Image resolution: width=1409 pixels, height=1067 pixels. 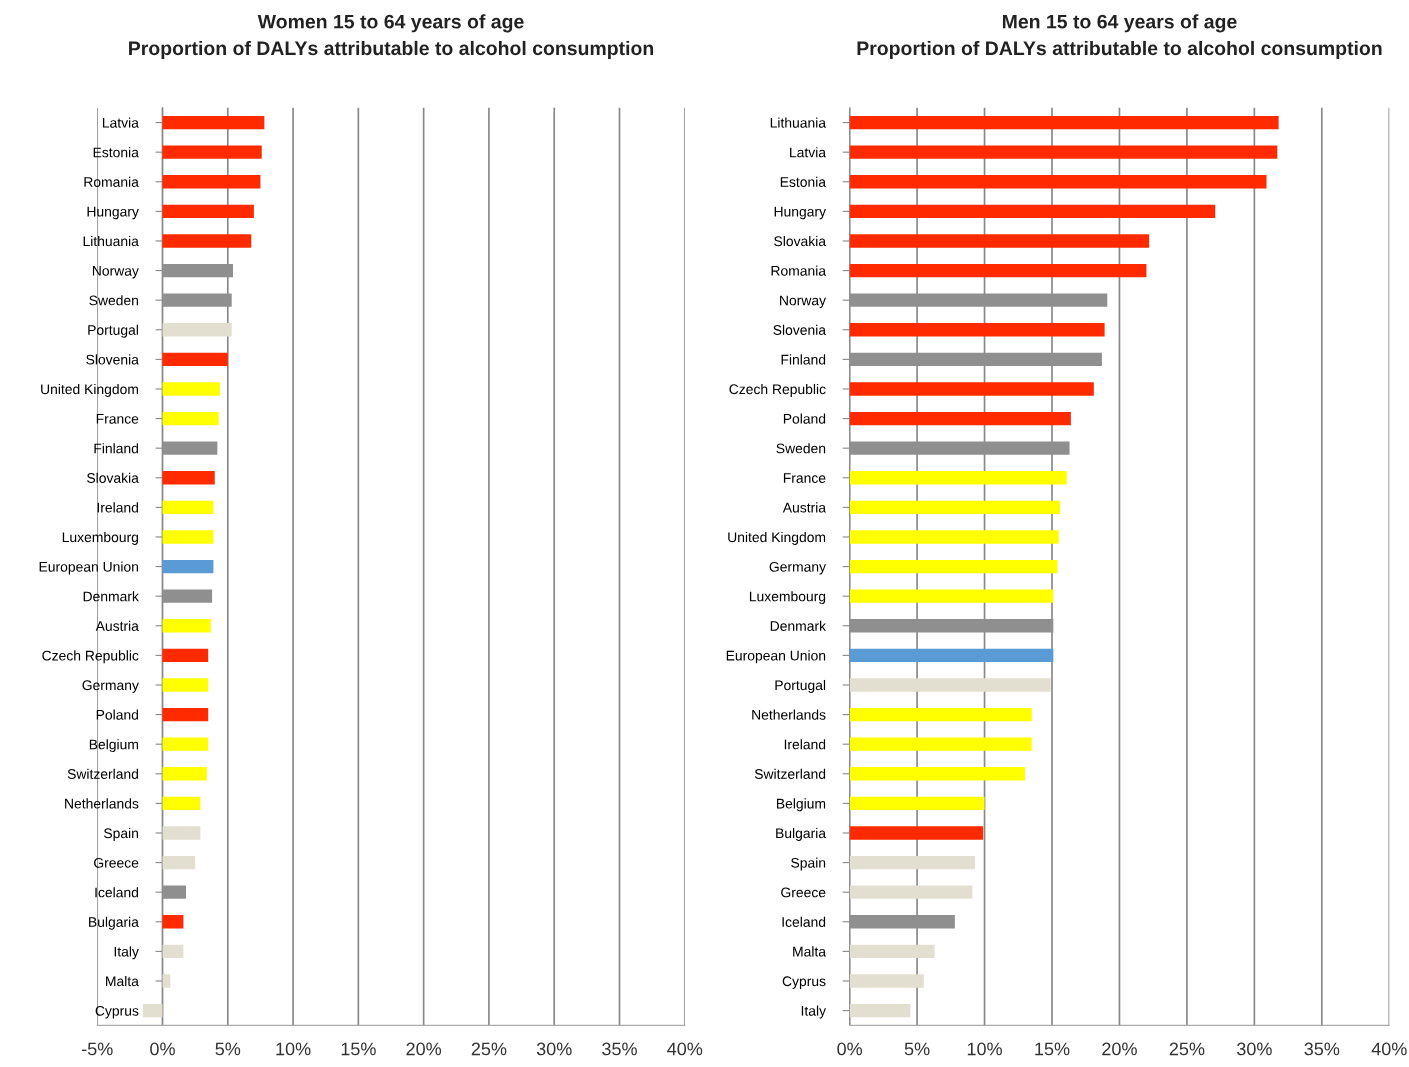 What do you see at coordinates (120, 122) in the screenshot?
I see `y-tick-label: Latvia` at bounding box center [120, 122].